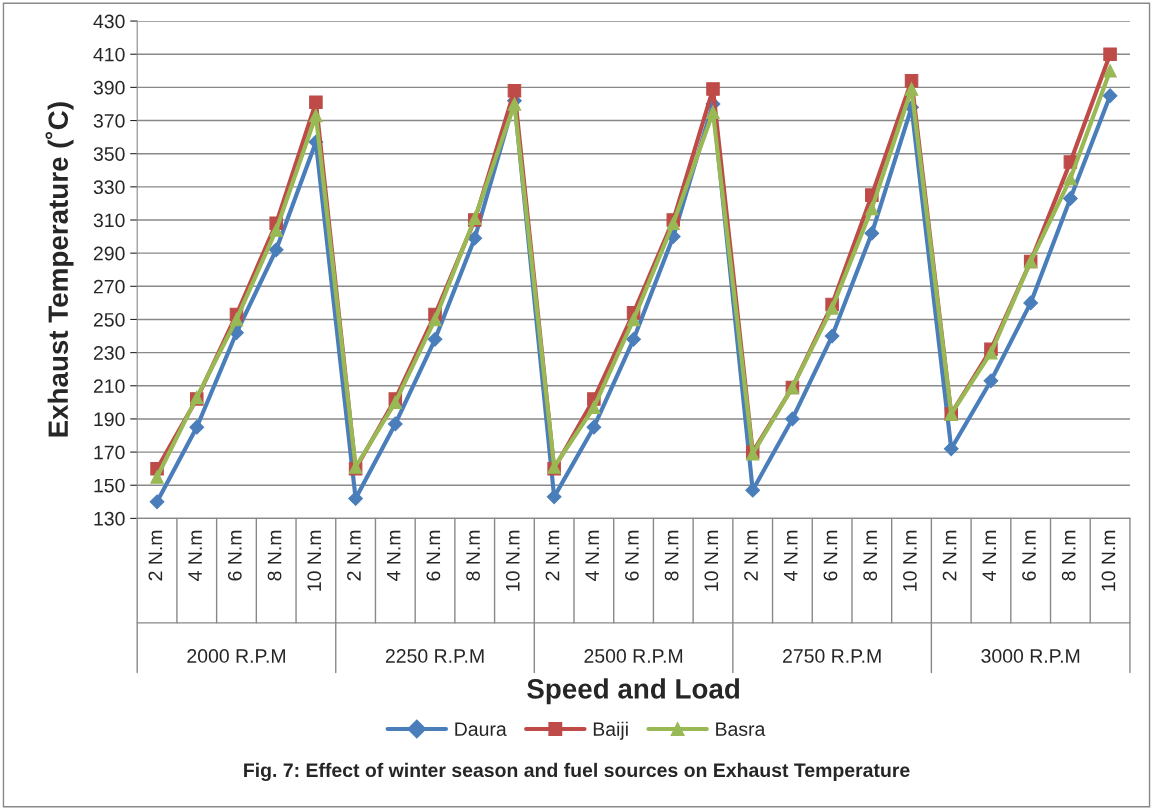 This screenshot has height=810, width=1153. I want to click on caption: Fig. 7: Effect of winter season and fuel sources on Exhaust Temperature, so click(577, 772).